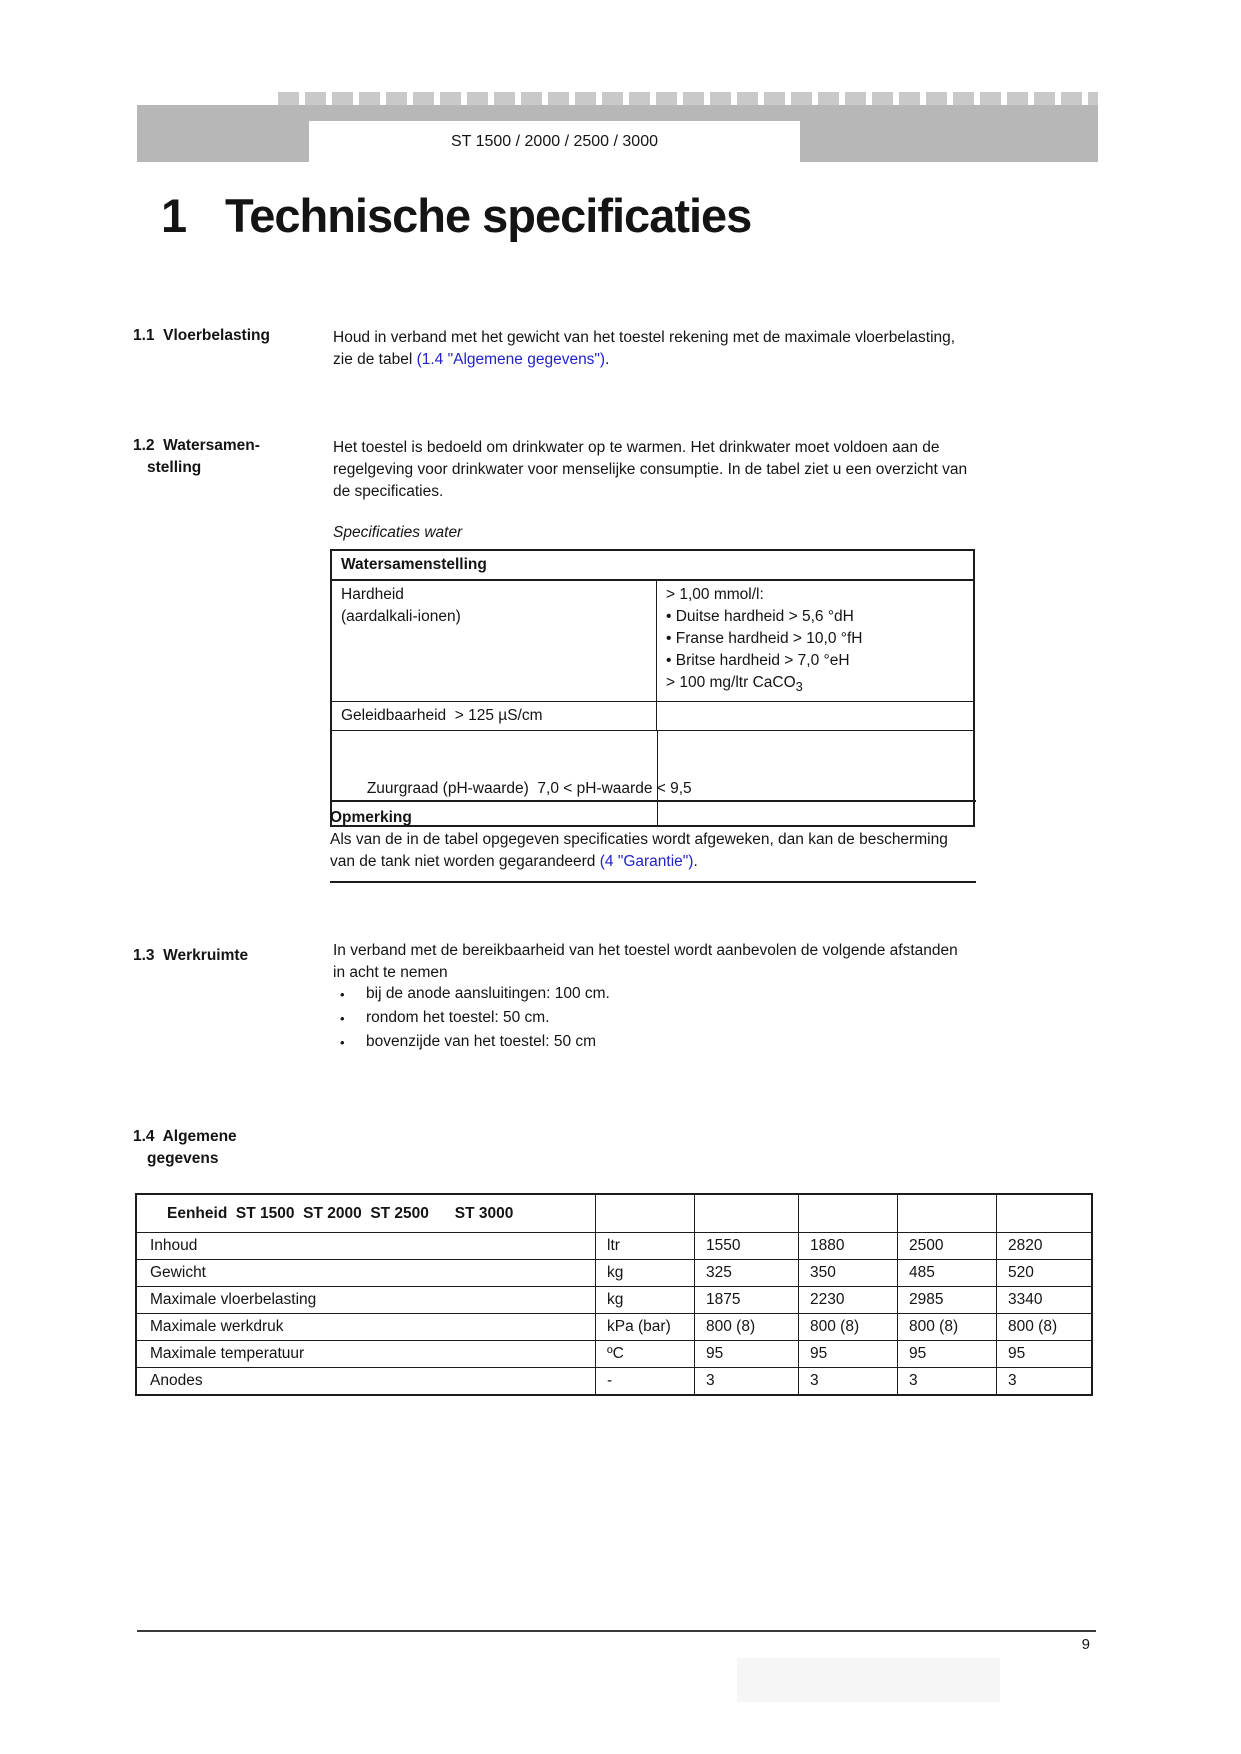 The image size is (1241, 1754). What do you see at coordinates (799, 687) in the screenshot?
I see `caco3-subscript: 3` at bounding box center [799, 687].